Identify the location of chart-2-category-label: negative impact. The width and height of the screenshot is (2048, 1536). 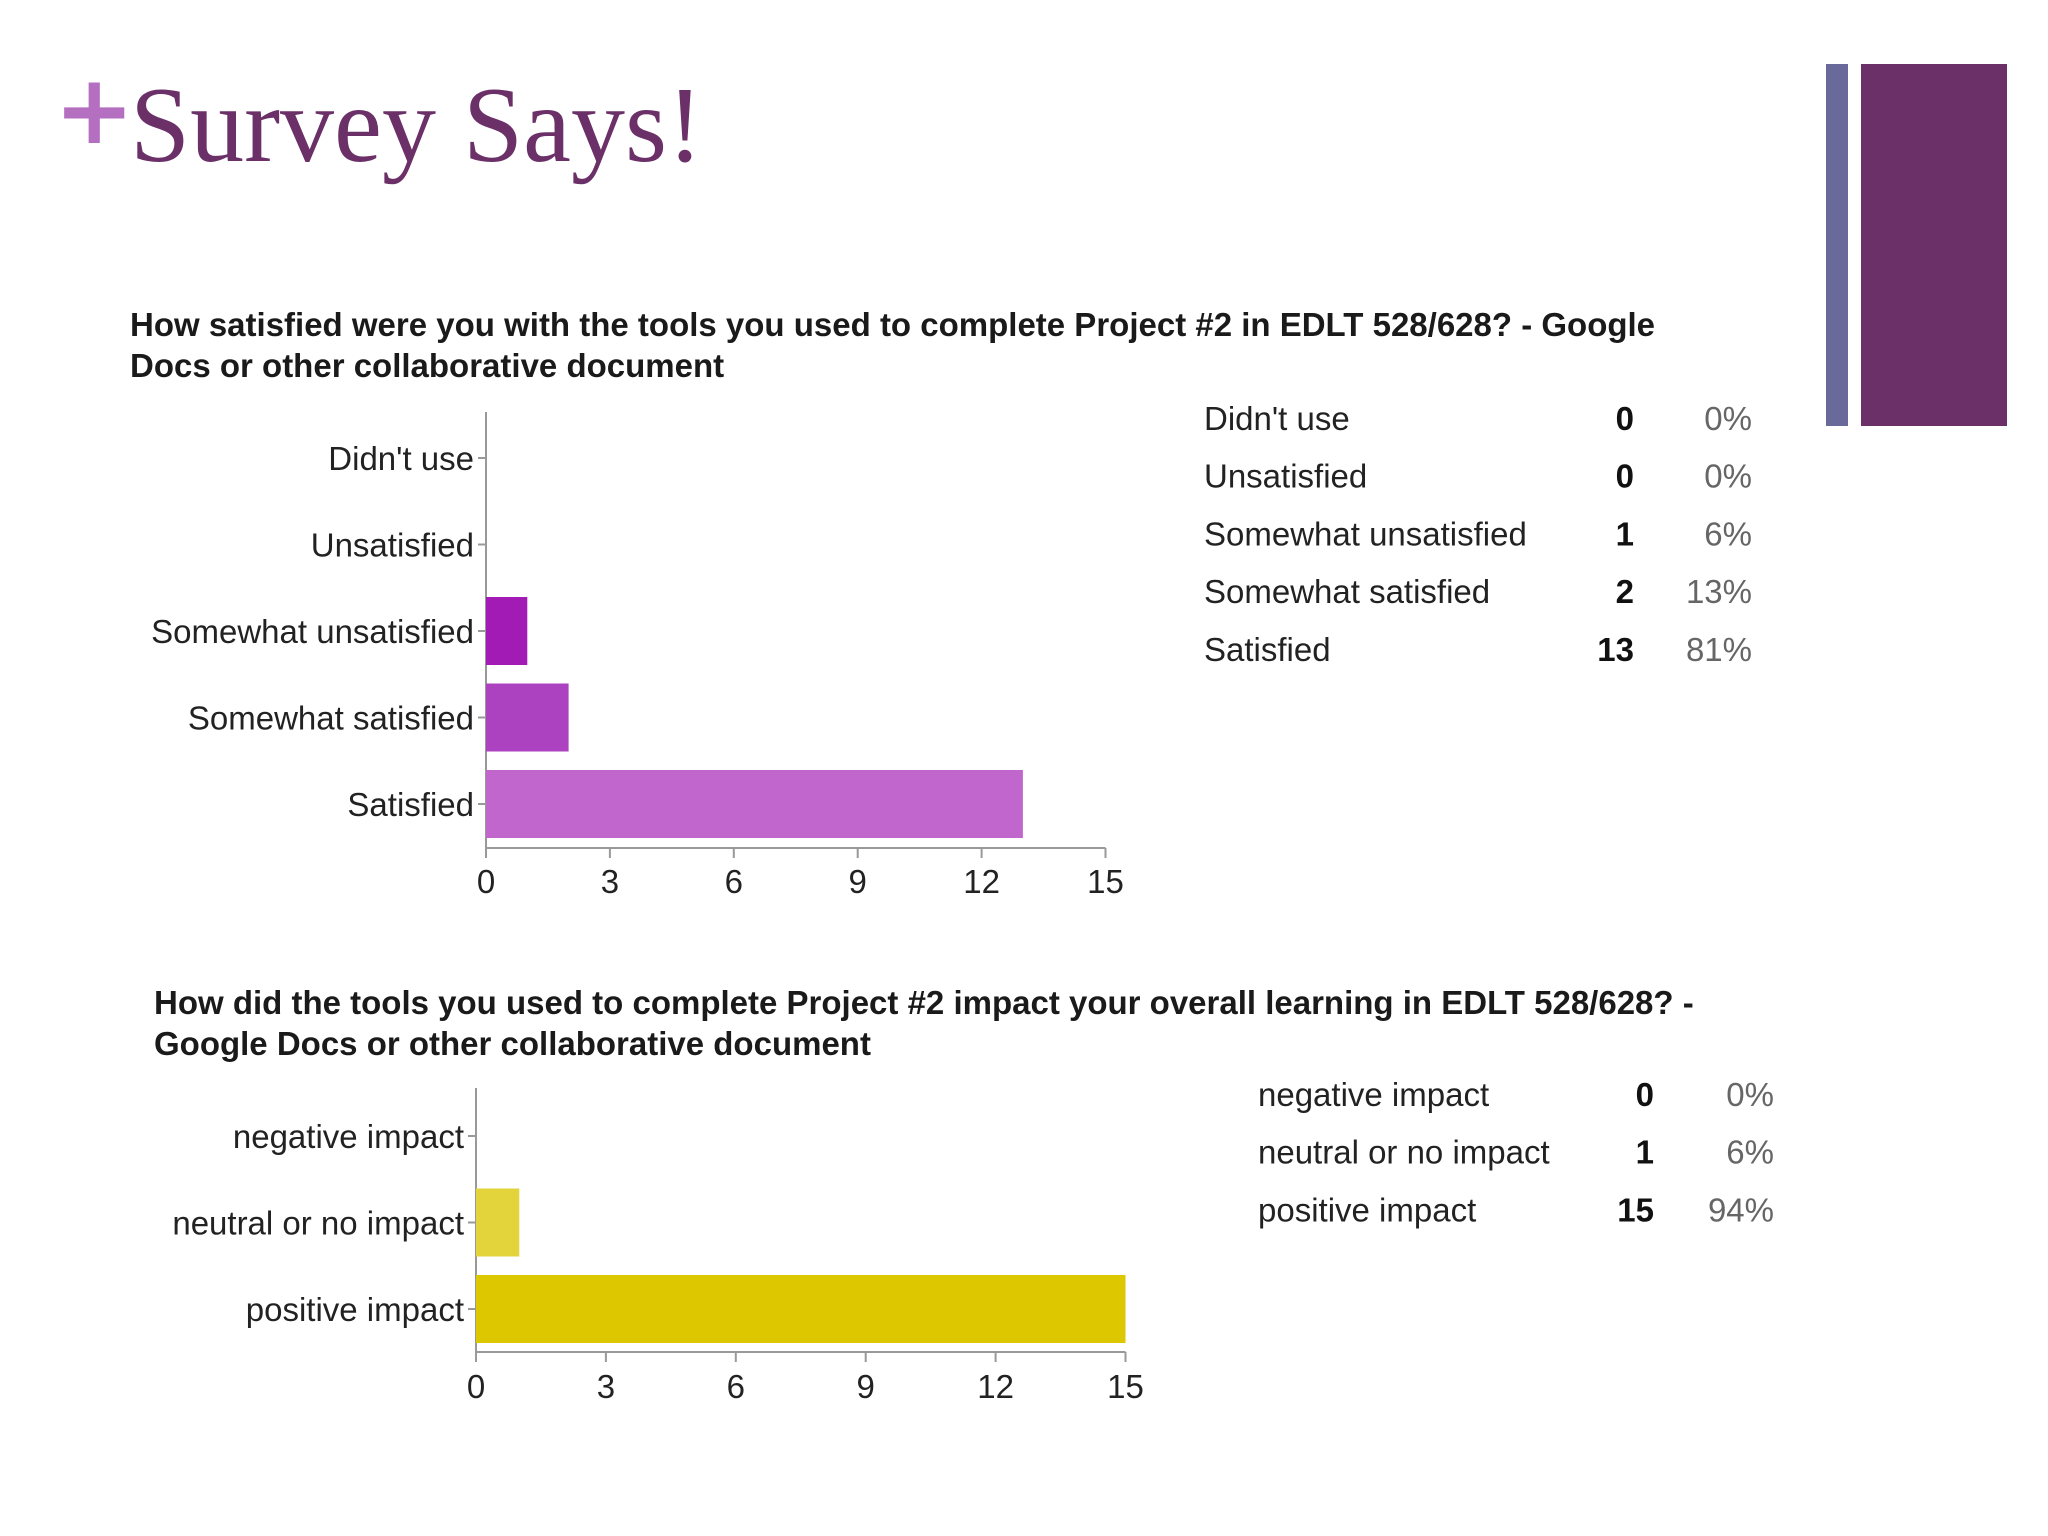
(348, 1136).